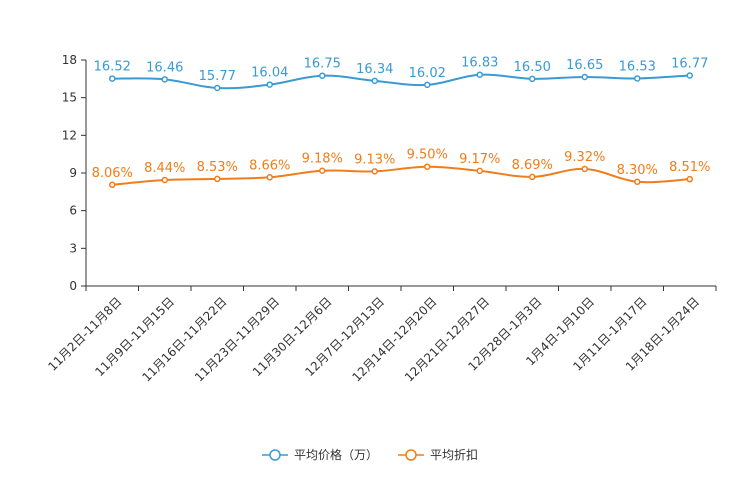 Image resolution: width=744 pixels, height=500 pixels. Describe the element at coordinates (689, 167) in the screenshot. I see `data-label: 8.51%` at that location.